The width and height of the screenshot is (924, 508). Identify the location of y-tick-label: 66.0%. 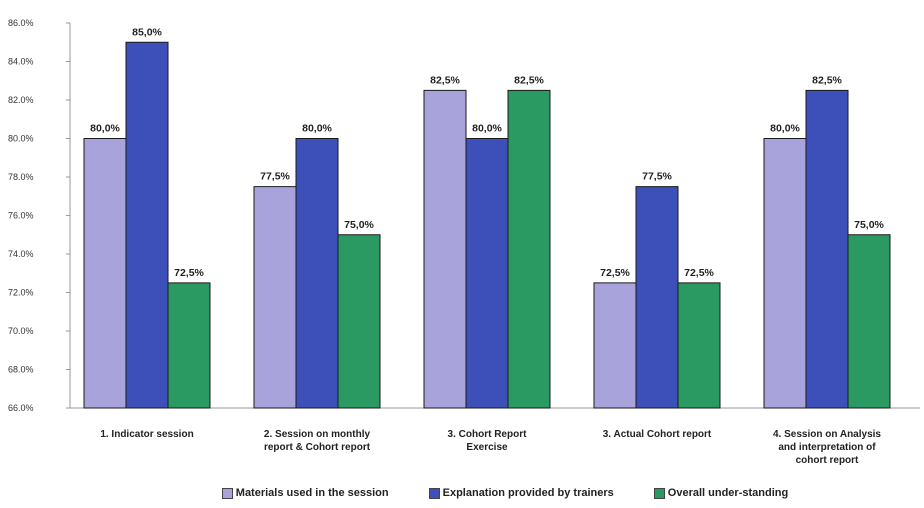
(21, 408).